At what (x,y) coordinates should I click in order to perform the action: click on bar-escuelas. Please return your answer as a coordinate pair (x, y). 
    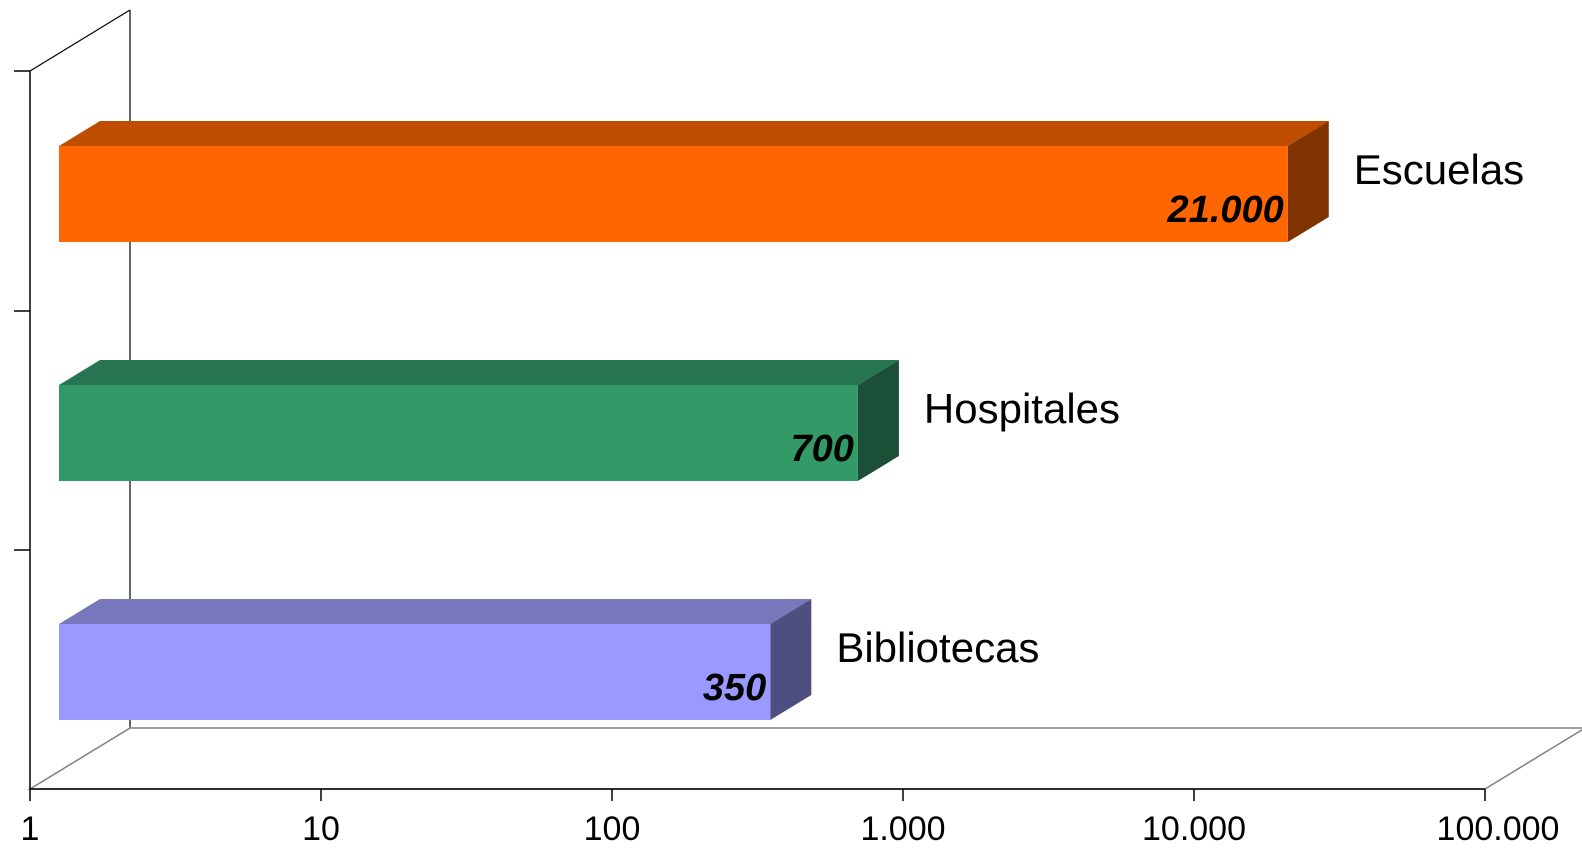
    Looking at the image, I should click on (694, 181).